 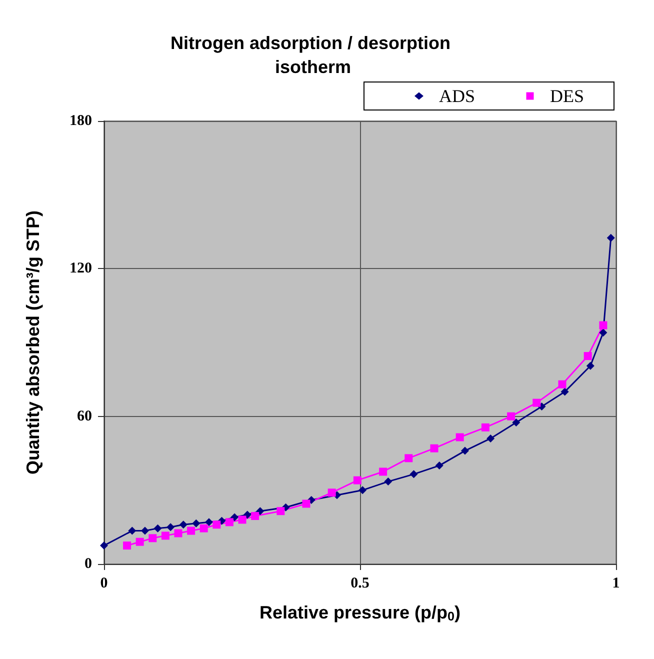 I want to click on y-tick-label: 60, so click(x=84, y=416).